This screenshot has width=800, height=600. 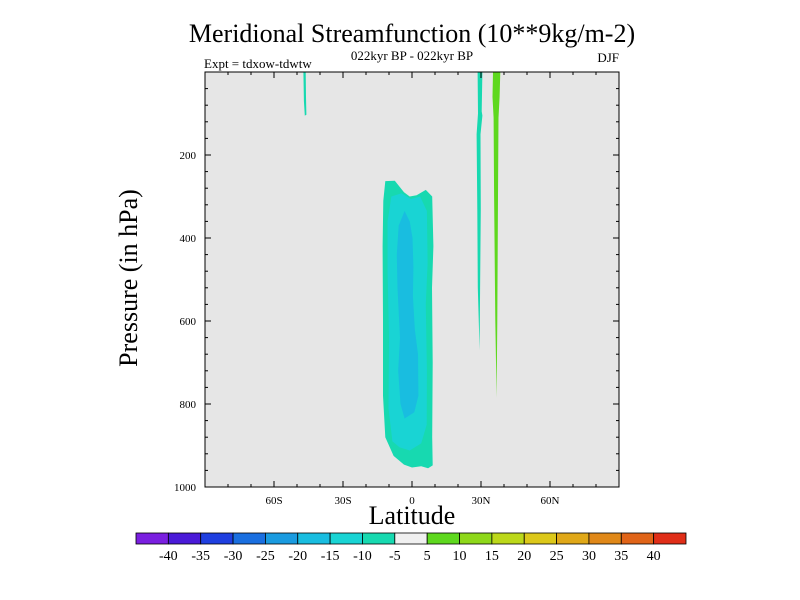 What do you see at coordinates (550, 501) in the screenshot?
I see `x-tick-label: 60N` at bounding box center [550, 501].